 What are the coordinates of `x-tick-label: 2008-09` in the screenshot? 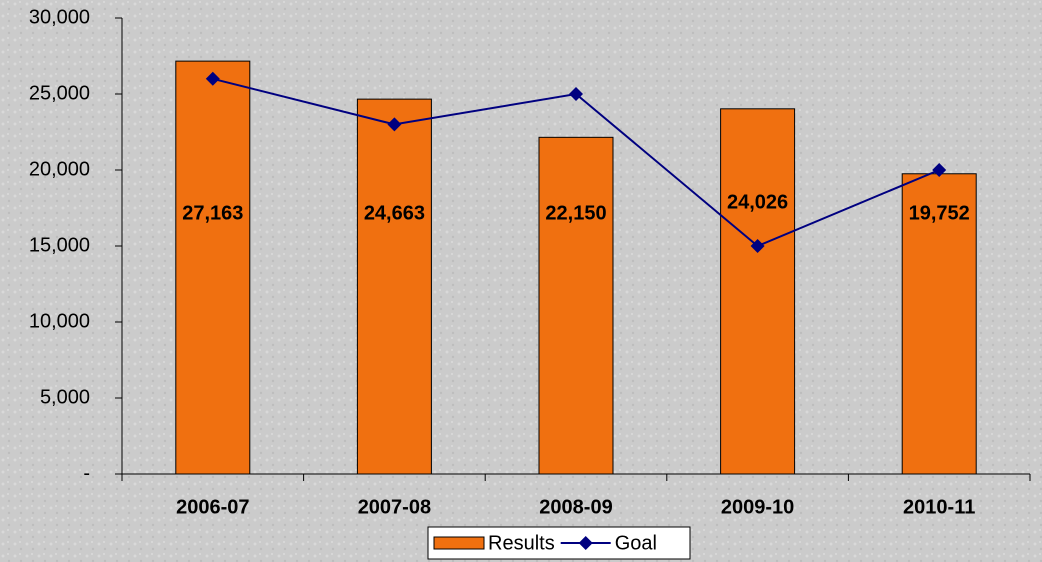 It's located at (575, 507).